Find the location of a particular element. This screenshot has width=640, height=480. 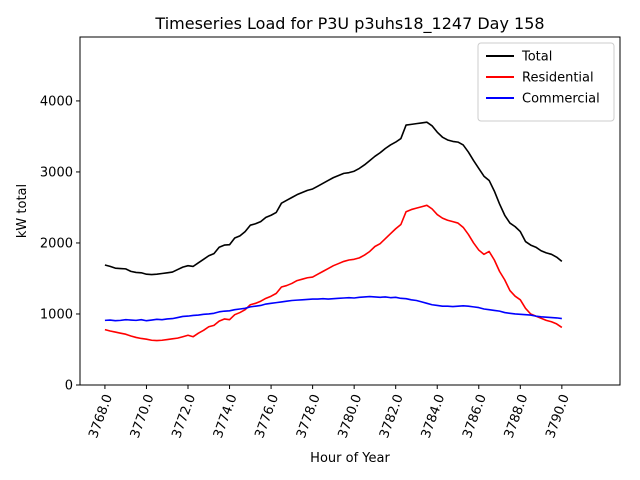

y-axis-label: kW total is located at coordinates (22, 211).